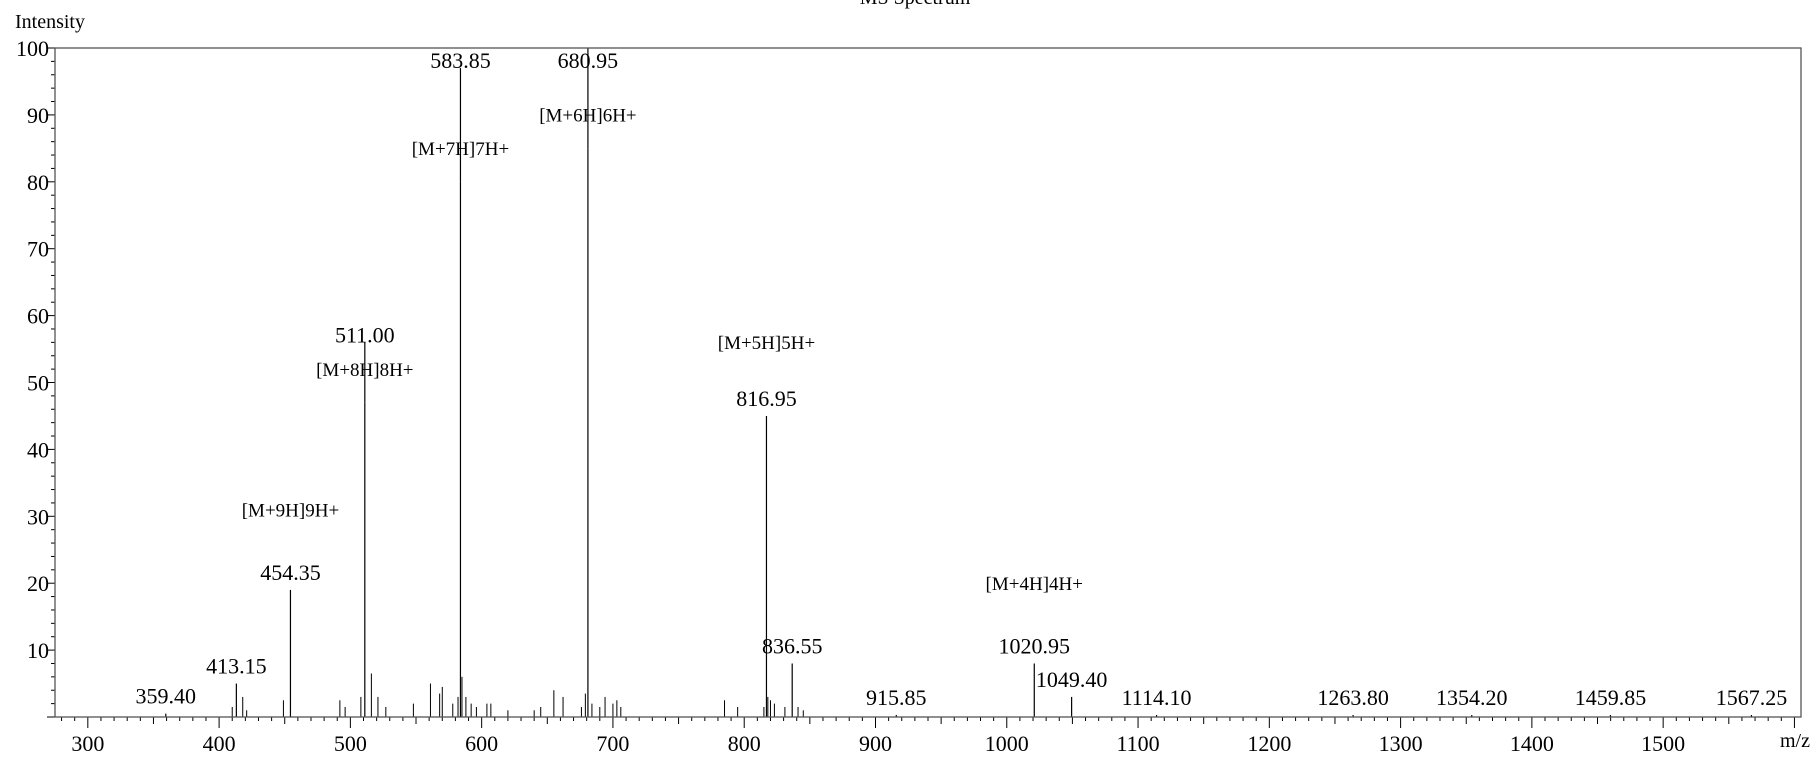  Describe the element at coordinates (38, 650) in the screenshot. I see `y-tick-label: 10` at that location.